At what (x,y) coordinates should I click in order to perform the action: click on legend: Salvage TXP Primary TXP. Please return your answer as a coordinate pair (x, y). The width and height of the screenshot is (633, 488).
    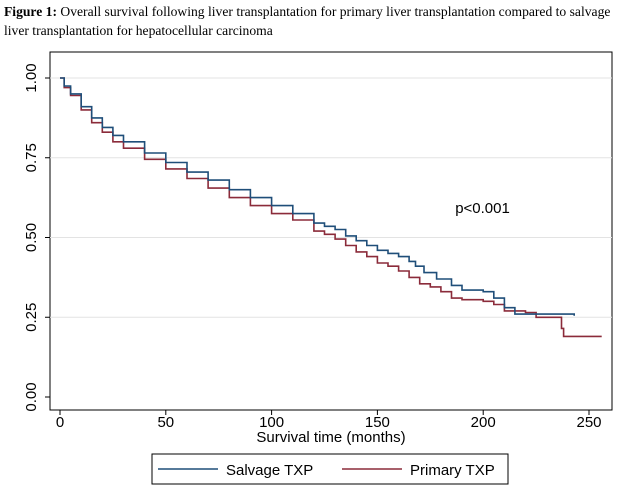
    Looking at the image, I should click on (330, 469).